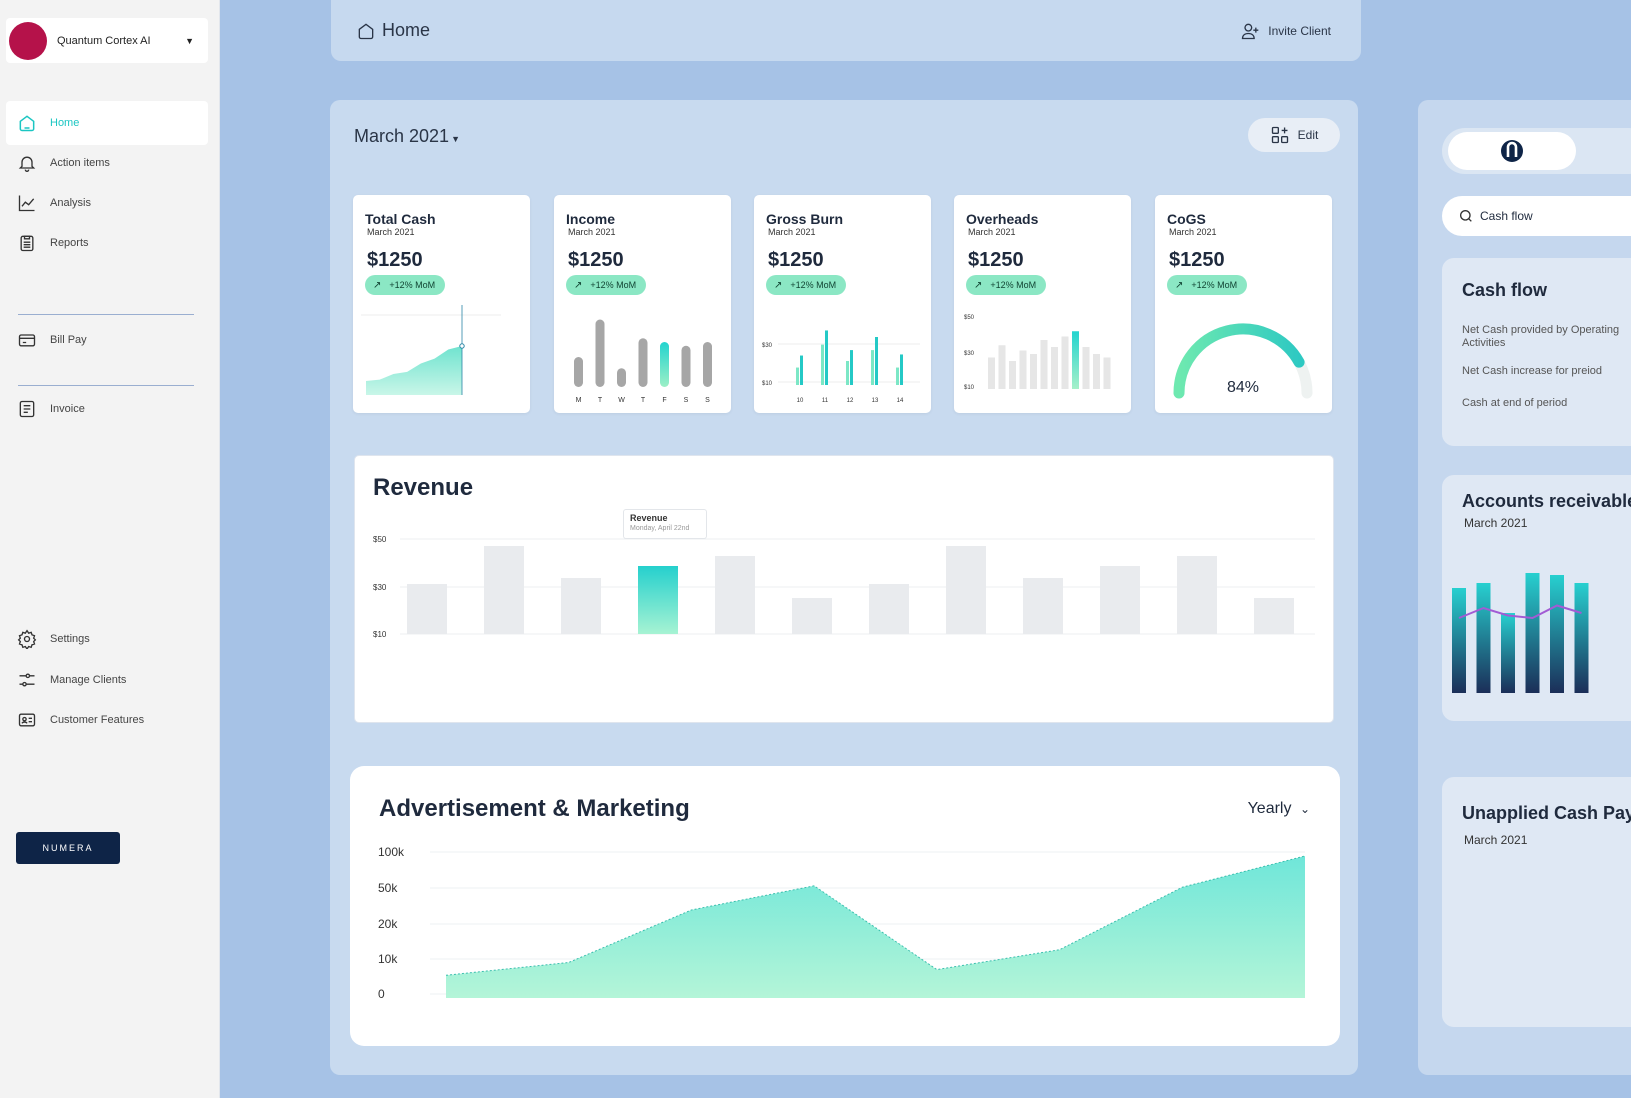 This screenshot has width=1631, height=1098. I want to click on ads-marketing-chart: 100k 50k 20k 10k 0, so click(842, 923).